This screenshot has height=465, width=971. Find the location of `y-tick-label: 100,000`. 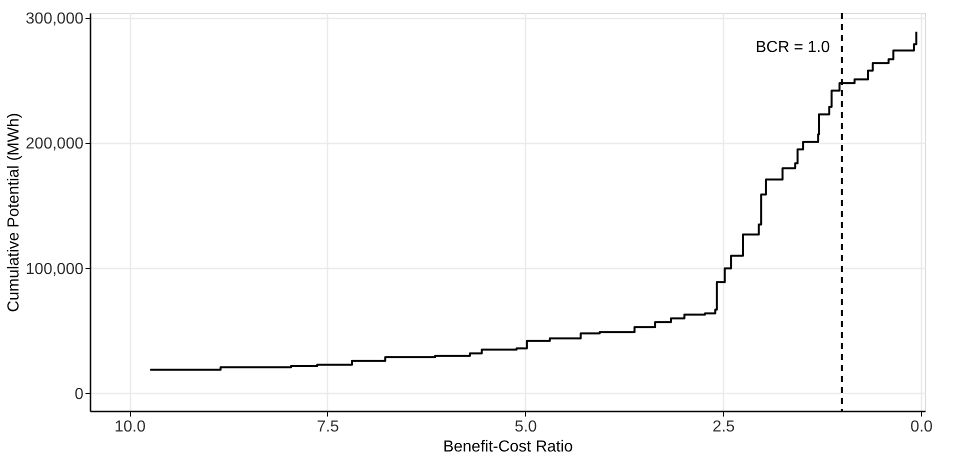

y-tick-label: 100,000 is located at coordinates (55, 269).